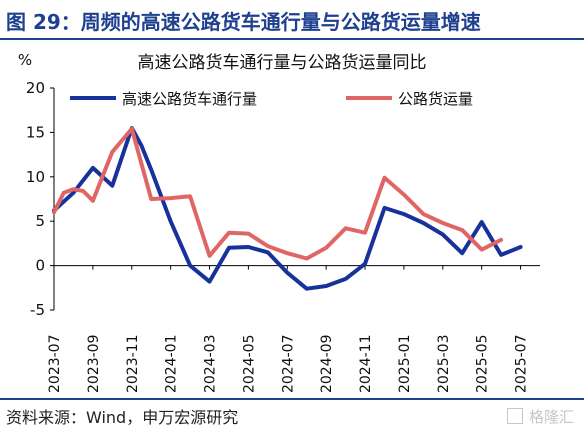 This screenshot has width=584, height=431. I want to click on watermark: 格隆汇, so click(540, 416).